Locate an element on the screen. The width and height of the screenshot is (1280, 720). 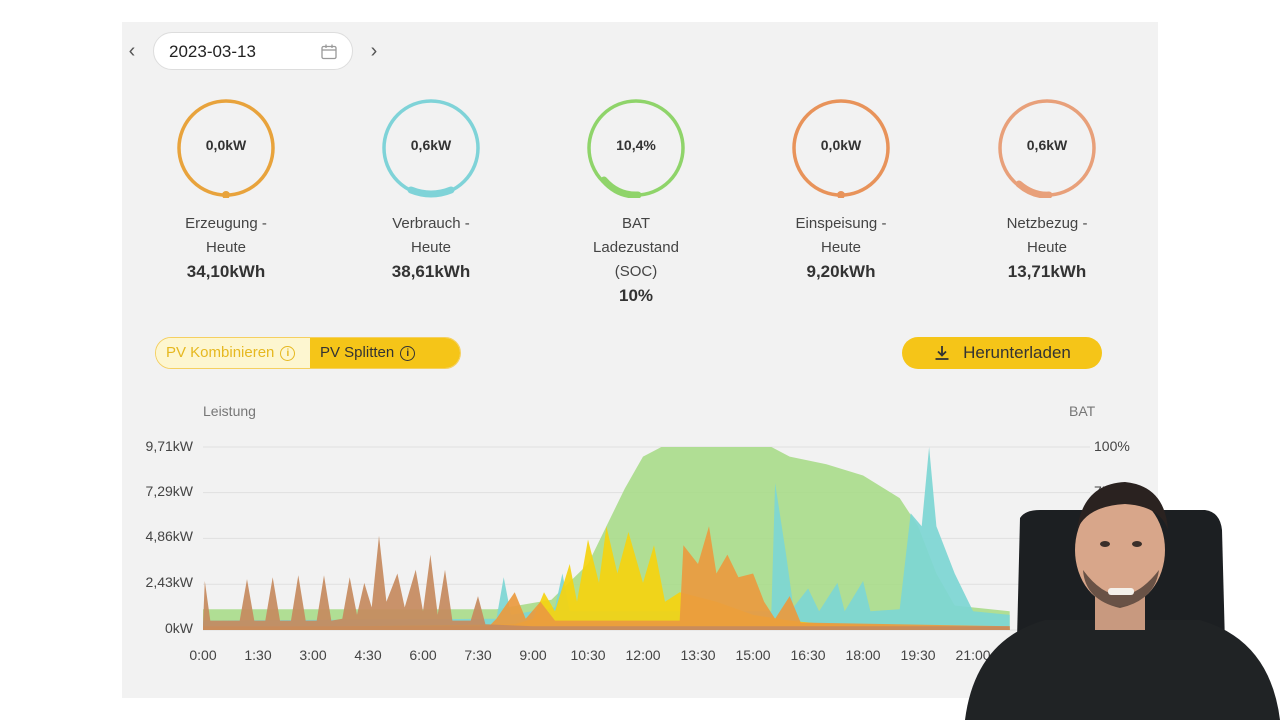
download-button: Herunterladen is located at coordinates (1002, 353).